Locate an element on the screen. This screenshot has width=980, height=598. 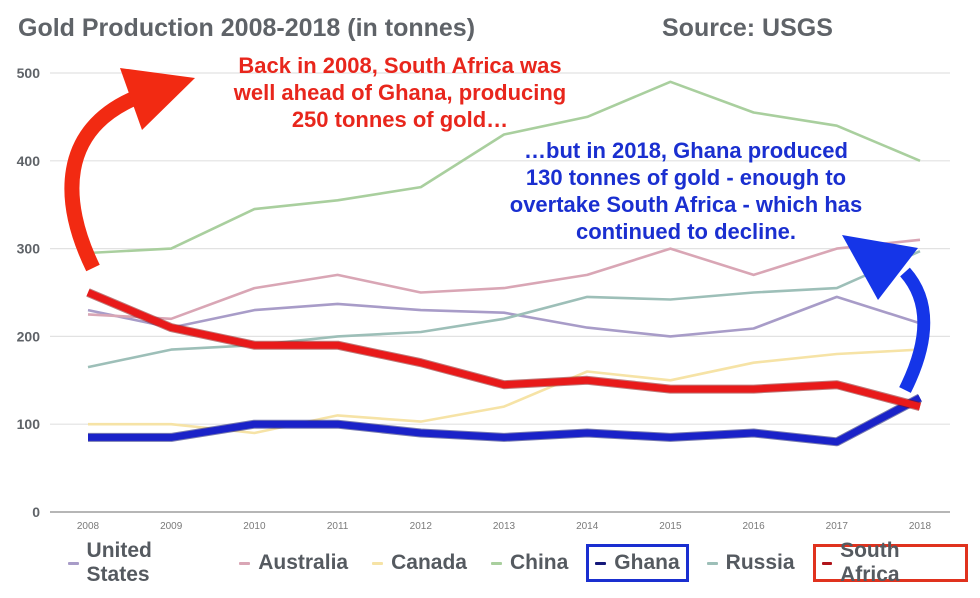
legend-item-canada: Canada is located at coordinates (419, 563).